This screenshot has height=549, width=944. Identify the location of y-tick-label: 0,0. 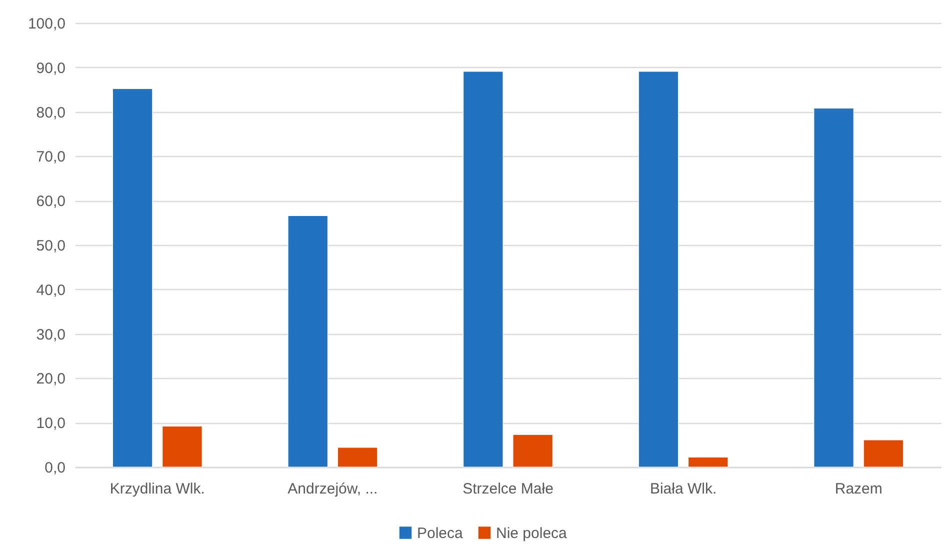
(55, 468).